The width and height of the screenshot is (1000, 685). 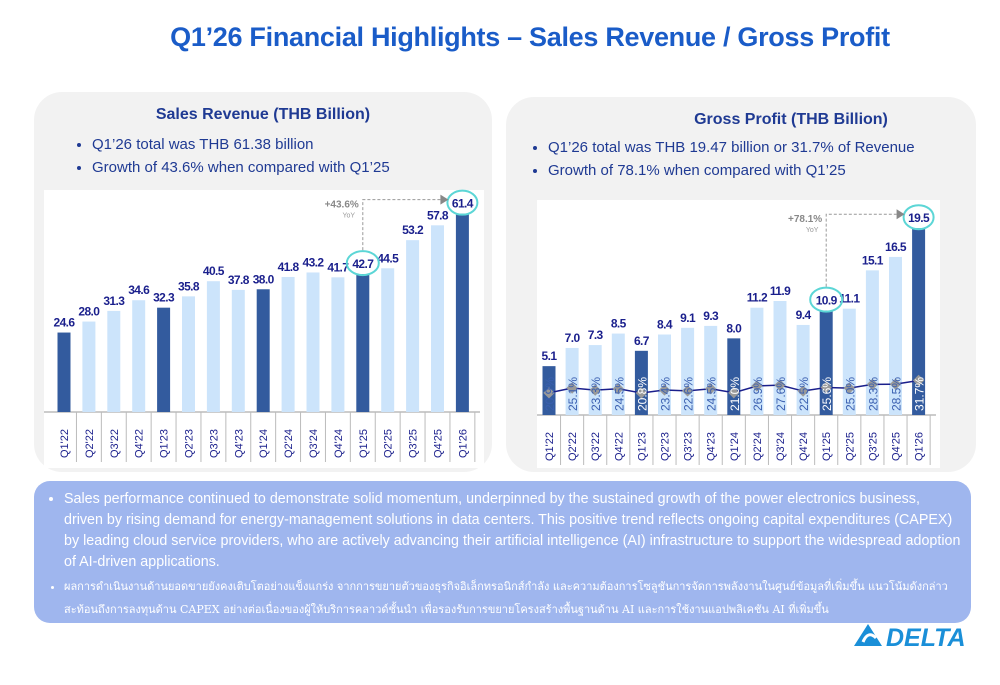 I want to click on tick-label: Q1'26, so click(x=920, y=446).